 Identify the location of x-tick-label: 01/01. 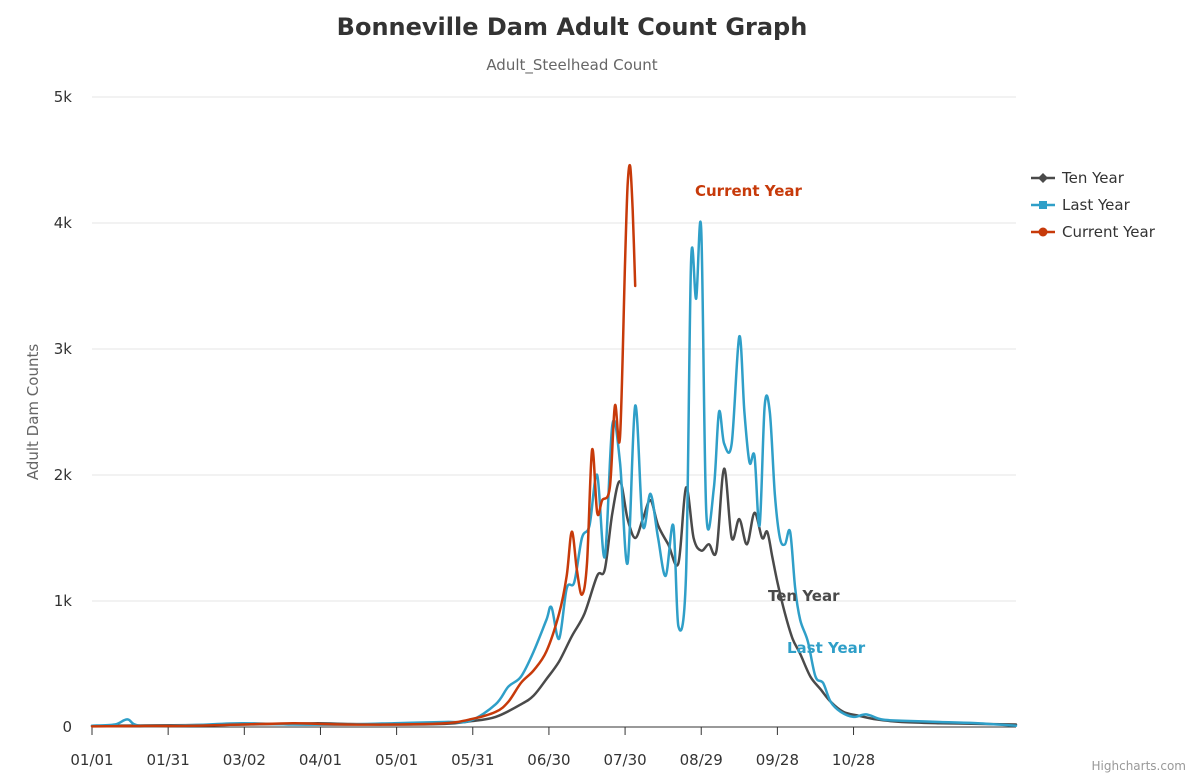
(91, 760).